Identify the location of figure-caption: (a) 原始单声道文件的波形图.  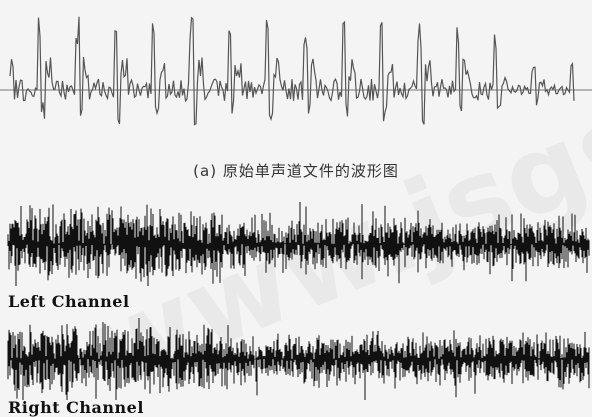
(296, 171).